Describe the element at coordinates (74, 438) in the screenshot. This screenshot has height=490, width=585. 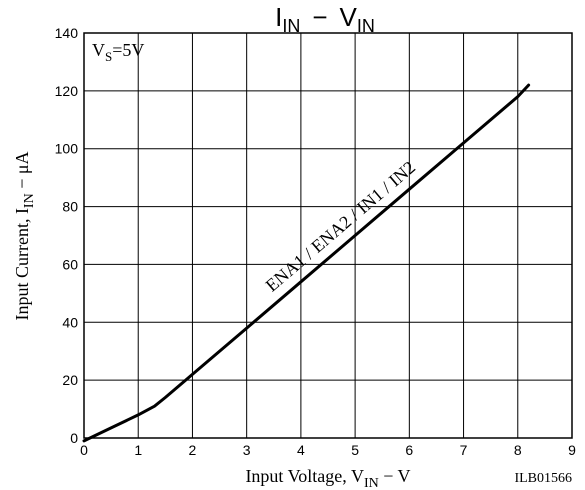
I see `y-tick-label: 0` at that location.